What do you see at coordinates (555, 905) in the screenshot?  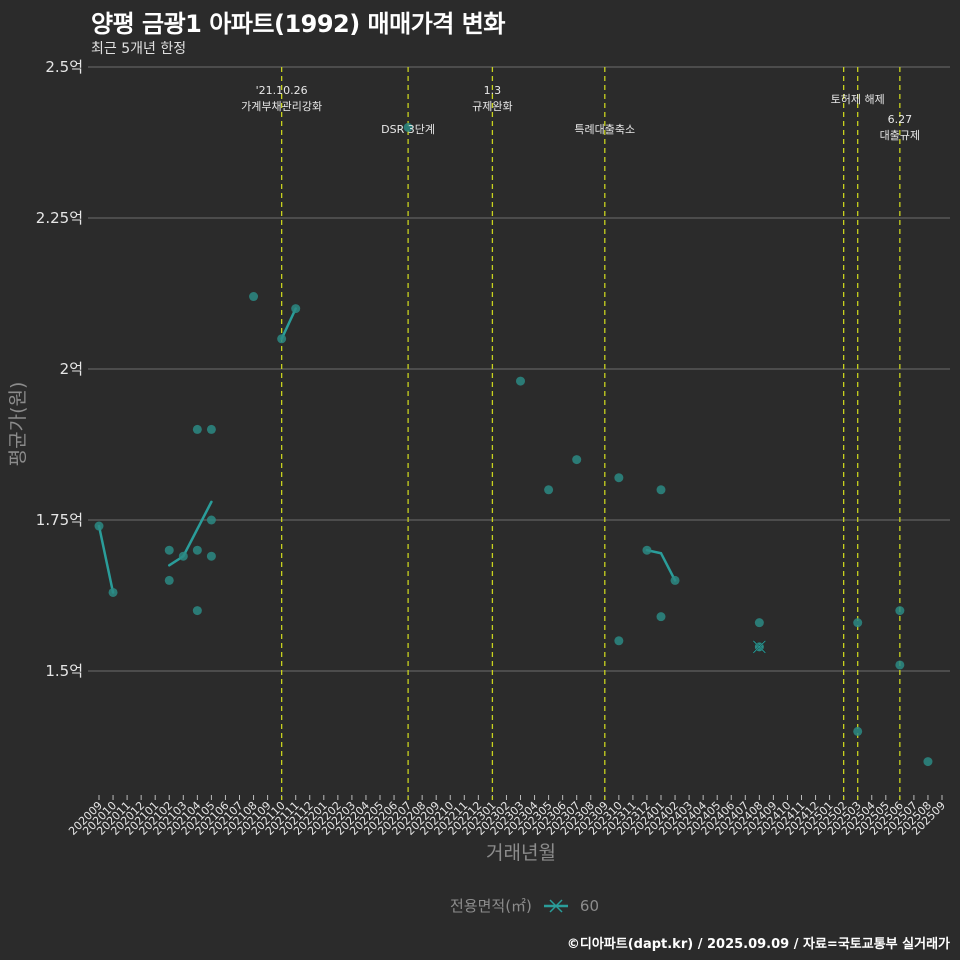 I see `legend-x-marker-icon` at bounding box center [555, 905].